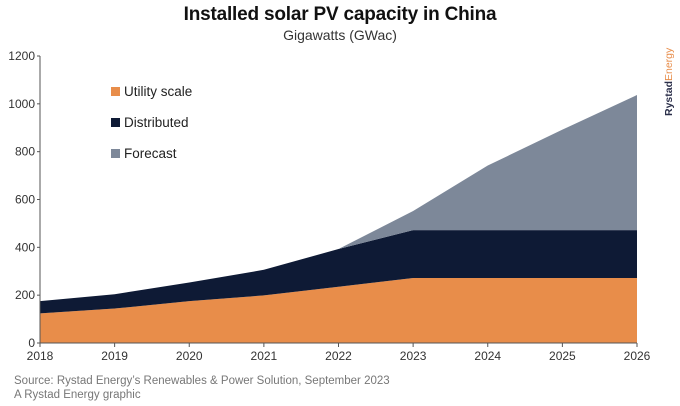 This screenshot has height=406, width=680. Describe the element at coordinates (264, 356) in the screenshot. I see `x-tick-label: 2021` at that location.